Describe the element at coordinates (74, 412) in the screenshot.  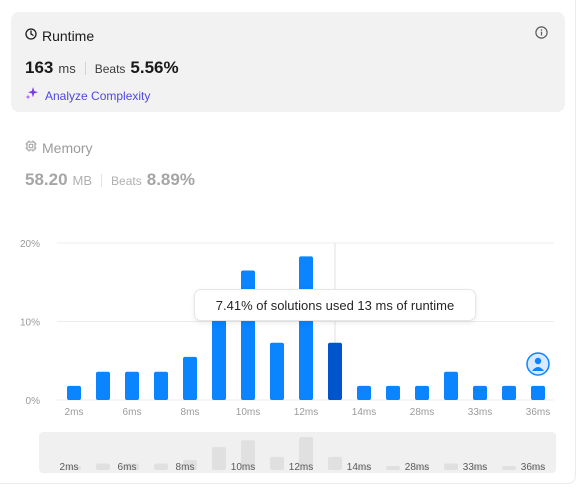
I see `x-tick-label: 2ms` at that location.